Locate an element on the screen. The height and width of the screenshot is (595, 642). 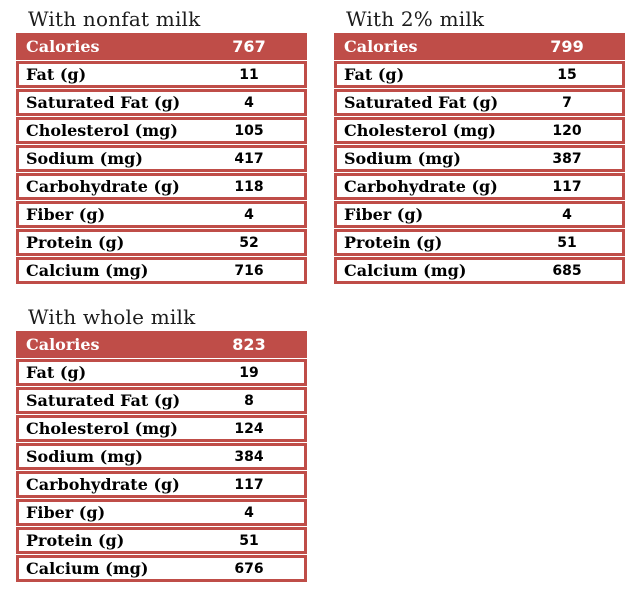
table-row: Sodium (mg) 387 is located at coordinates (479, 158).